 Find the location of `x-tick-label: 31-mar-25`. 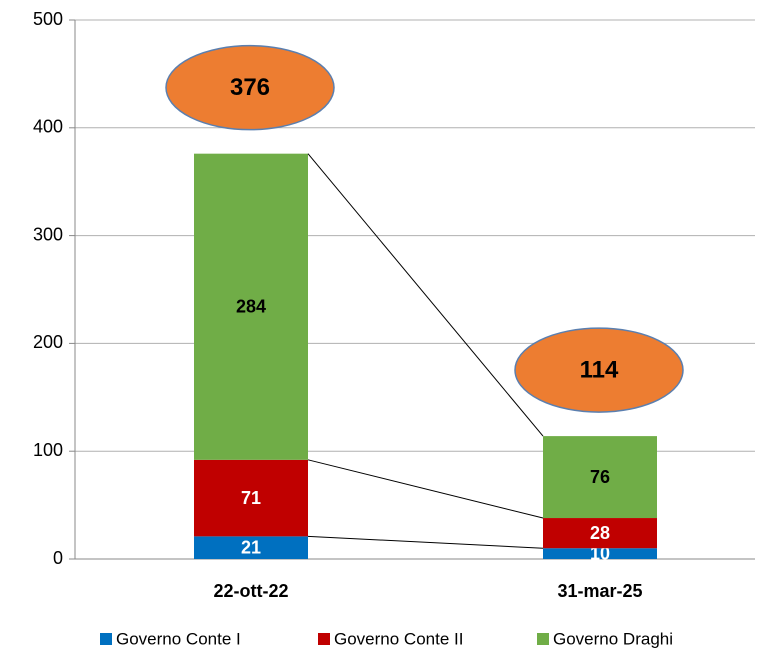

x-tick-label: 31-mar-25 is located at coordinates (599, 591).